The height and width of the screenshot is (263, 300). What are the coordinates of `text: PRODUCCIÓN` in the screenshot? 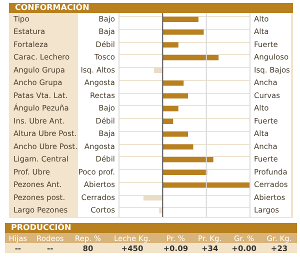 It's located at (151, 228).